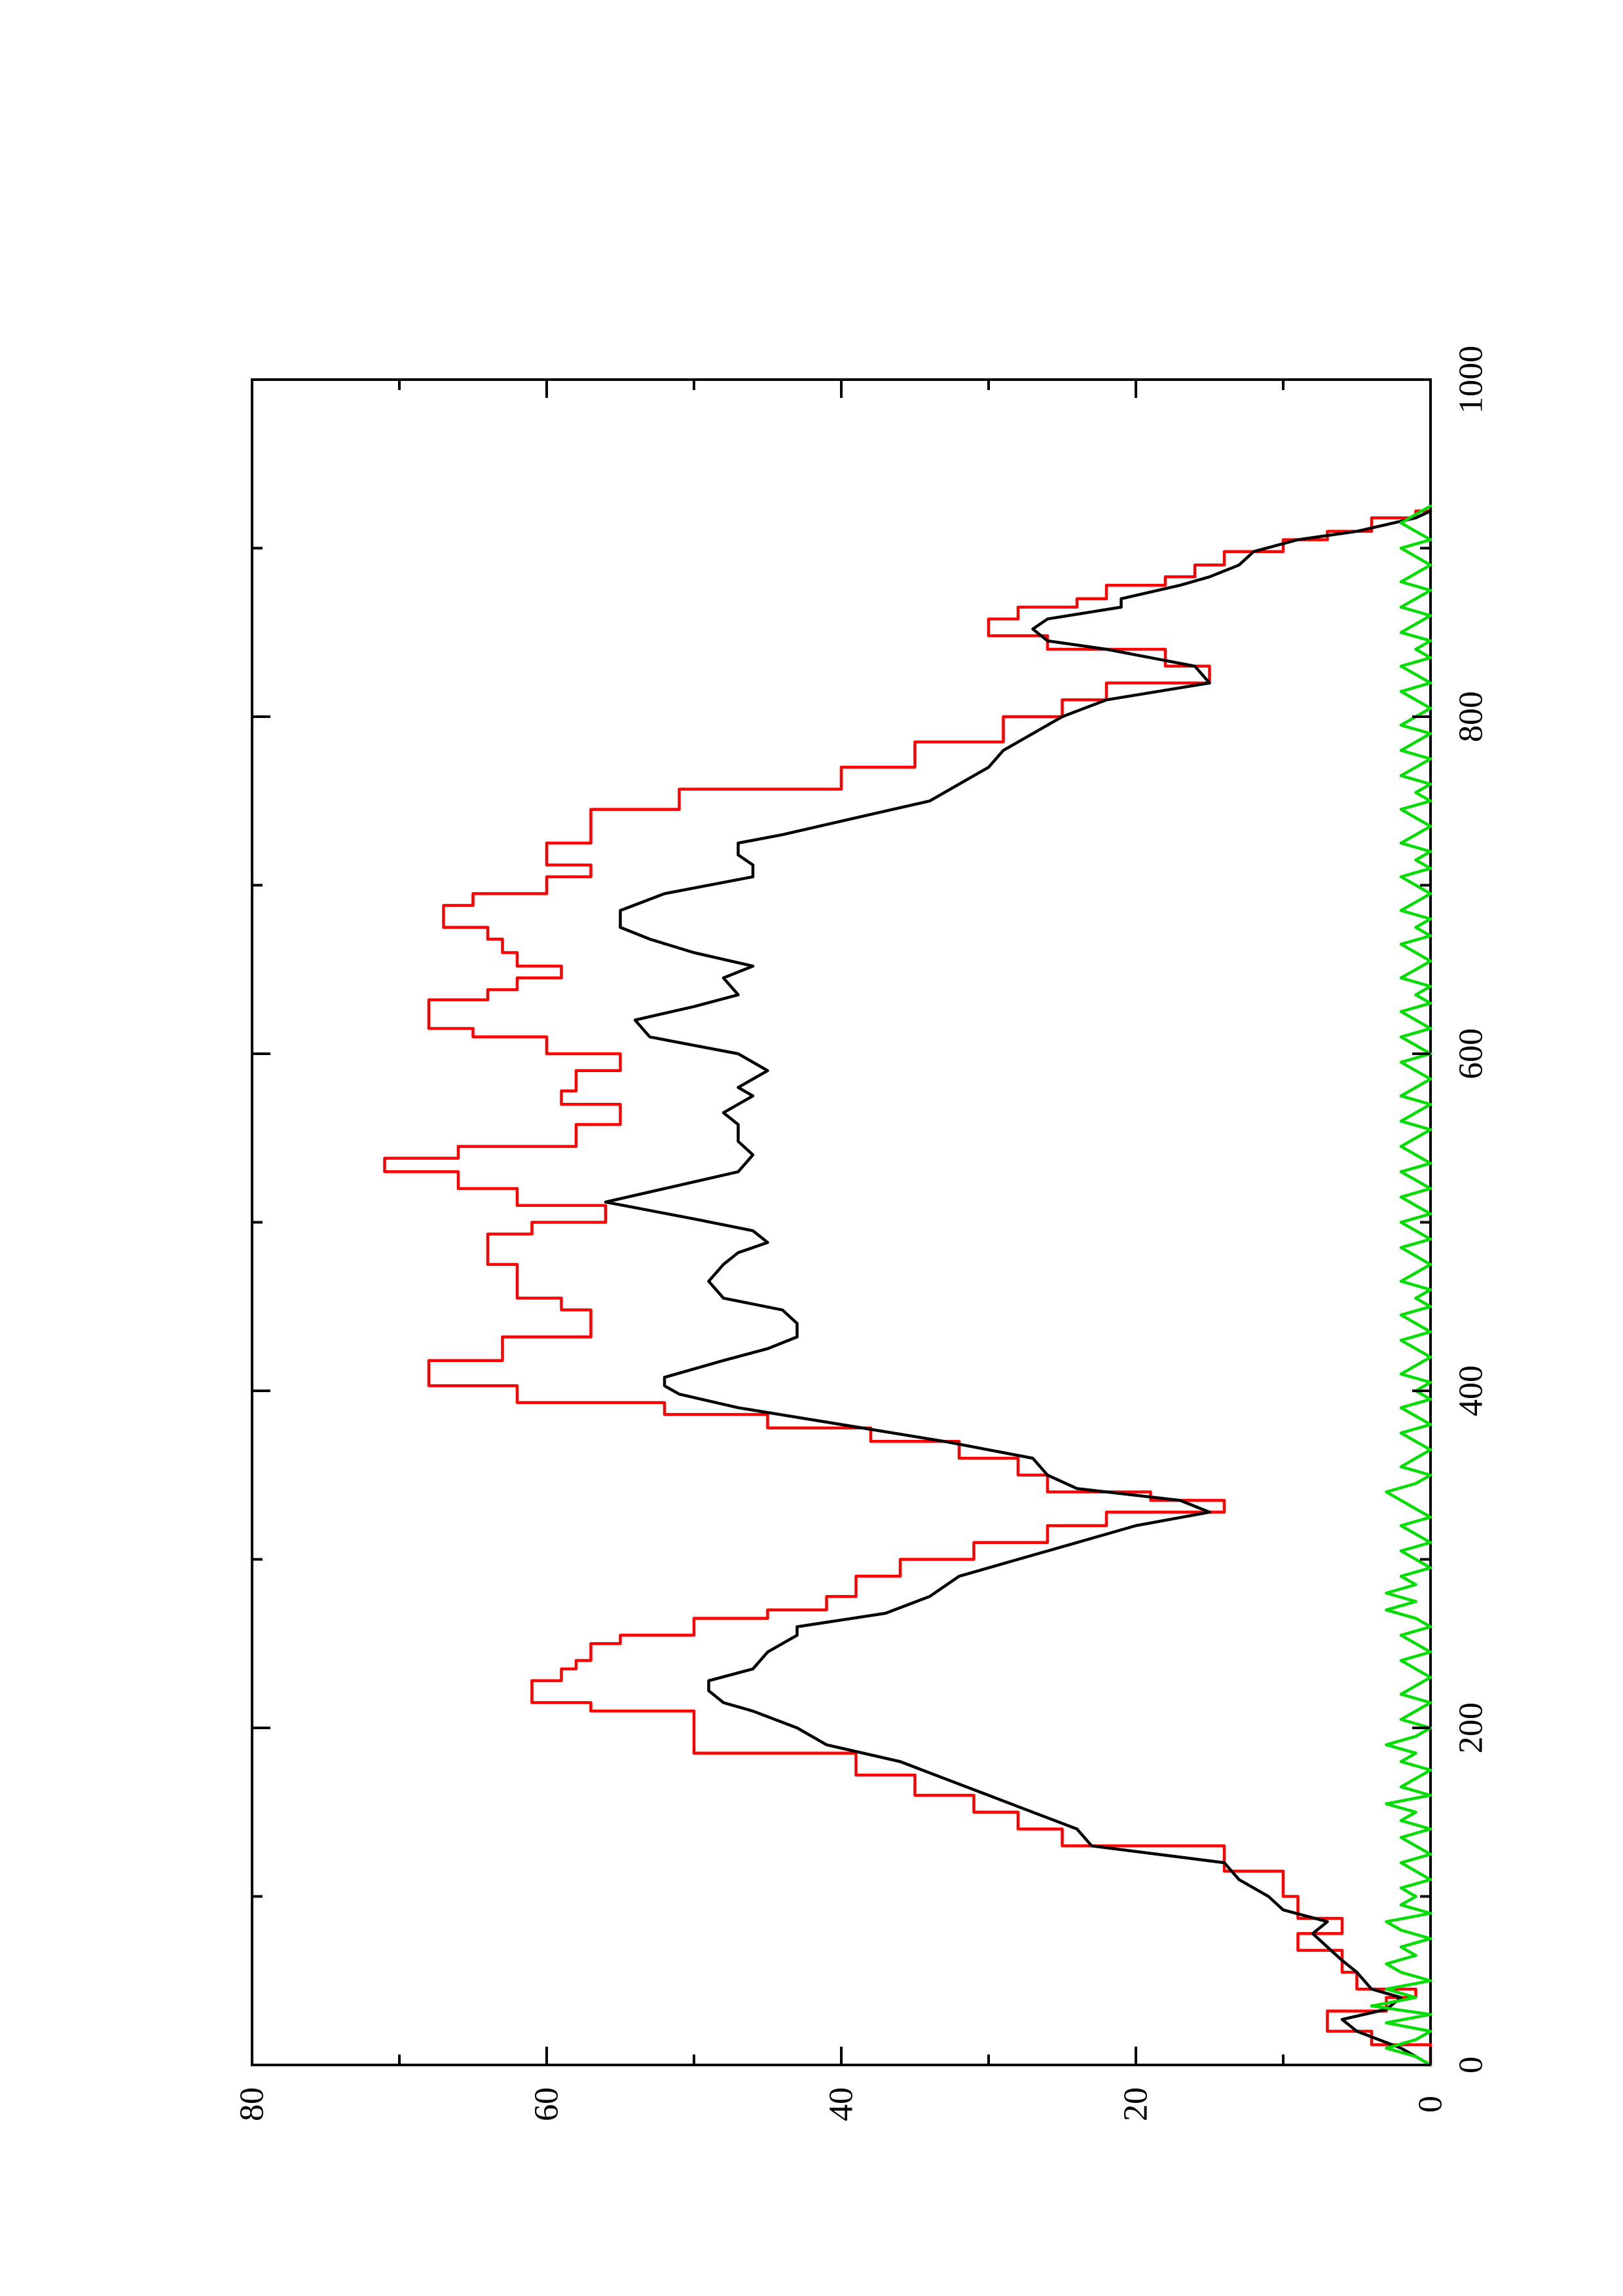 The height and width of the screenshot is (2296, 1623). Describe the element at coordinates (547, 2104) in the screenshot. I see `y-tick-label: 60` at that location.